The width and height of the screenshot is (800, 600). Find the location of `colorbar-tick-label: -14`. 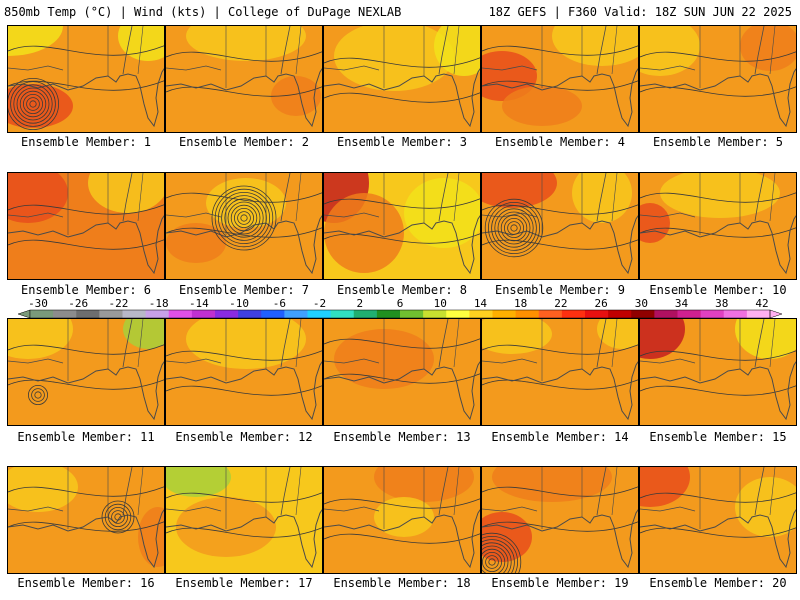

colorbar-tick-label: -14 is located at coordinates (199, 303).